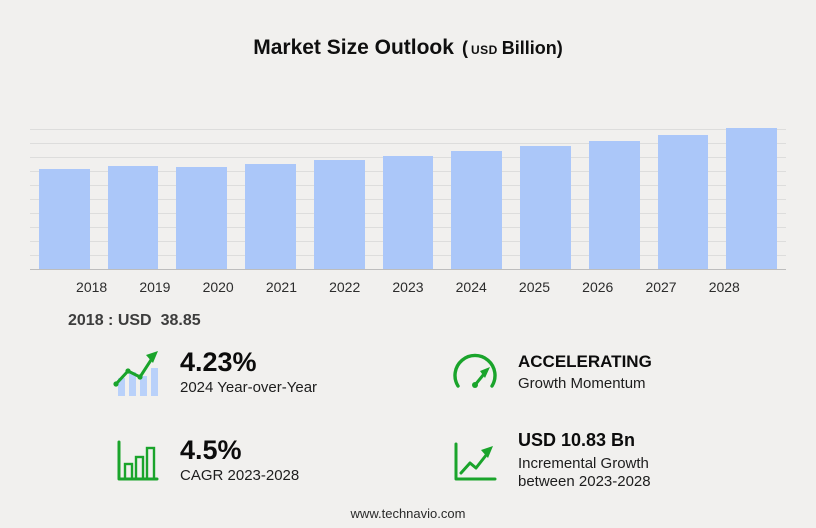 Image resolution: width=816 pixels, height=528 pixels. What do you see at coordinates (133, 194) in the screenshot?
I see `bar-2019` at bounding box center [133, 194].